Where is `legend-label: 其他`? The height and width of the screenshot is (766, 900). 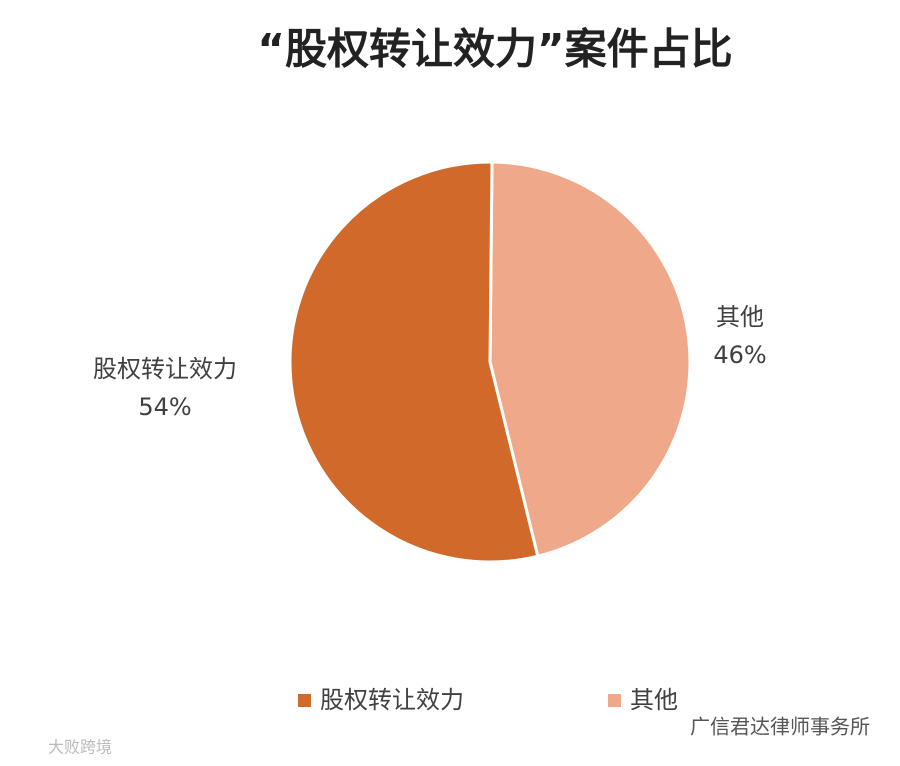
legend-label: 其他 is located at coordinates (654, 700).